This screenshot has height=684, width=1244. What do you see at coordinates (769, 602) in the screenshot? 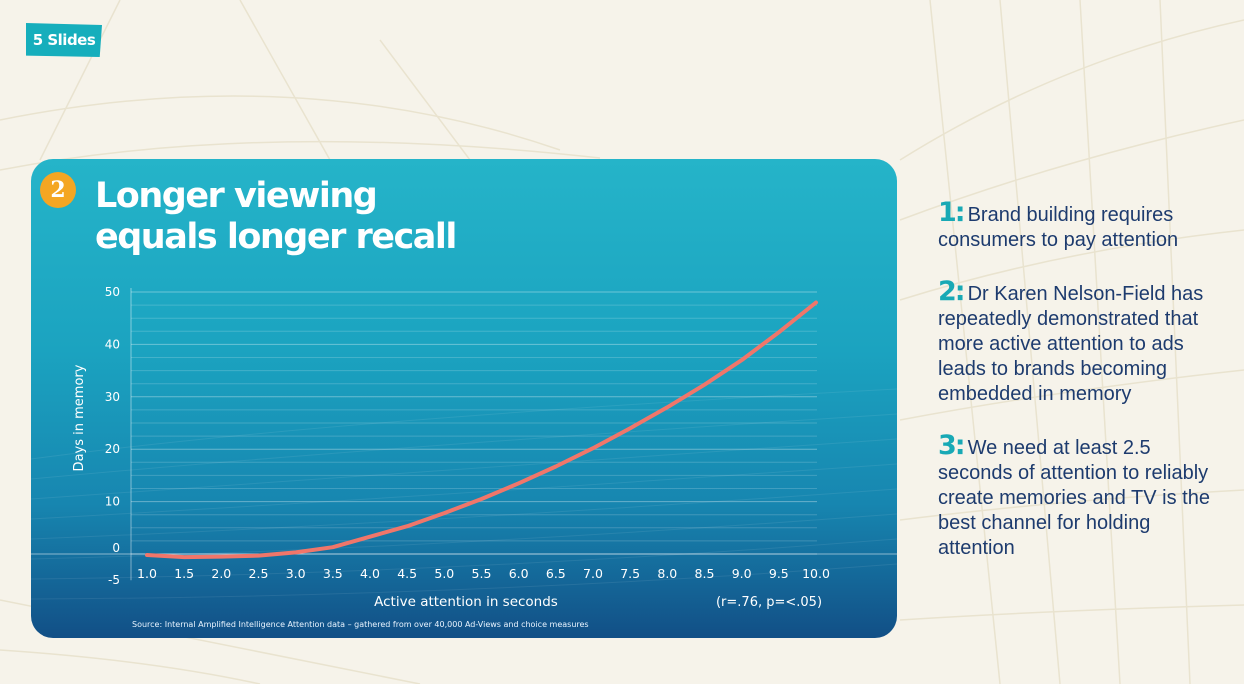
I see `stats-annotation: (r=.76, p=<.05)` at bounding box center [769, 602].